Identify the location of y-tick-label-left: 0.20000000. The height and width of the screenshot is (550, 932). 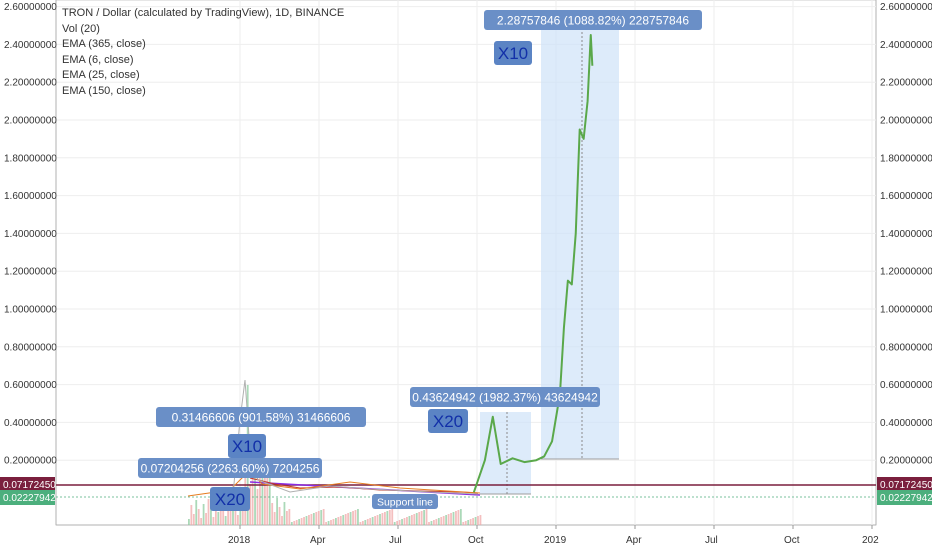
(30, 461).